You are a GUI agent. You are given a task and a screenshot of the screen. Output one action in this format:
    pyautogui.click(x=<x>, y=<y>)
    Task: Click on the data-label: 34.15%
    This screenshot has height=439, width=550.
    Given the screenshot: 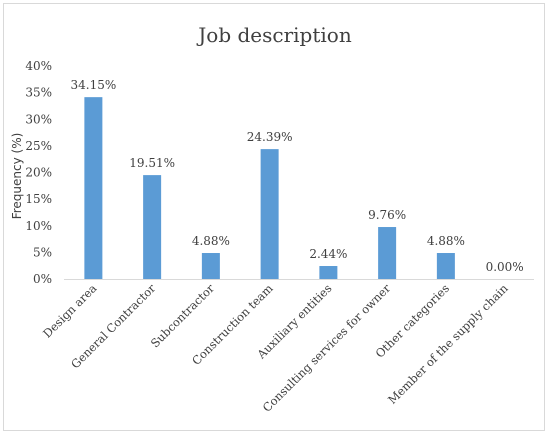 What is the action you would take?
    pyautogui.click(x=93, y=85)
    